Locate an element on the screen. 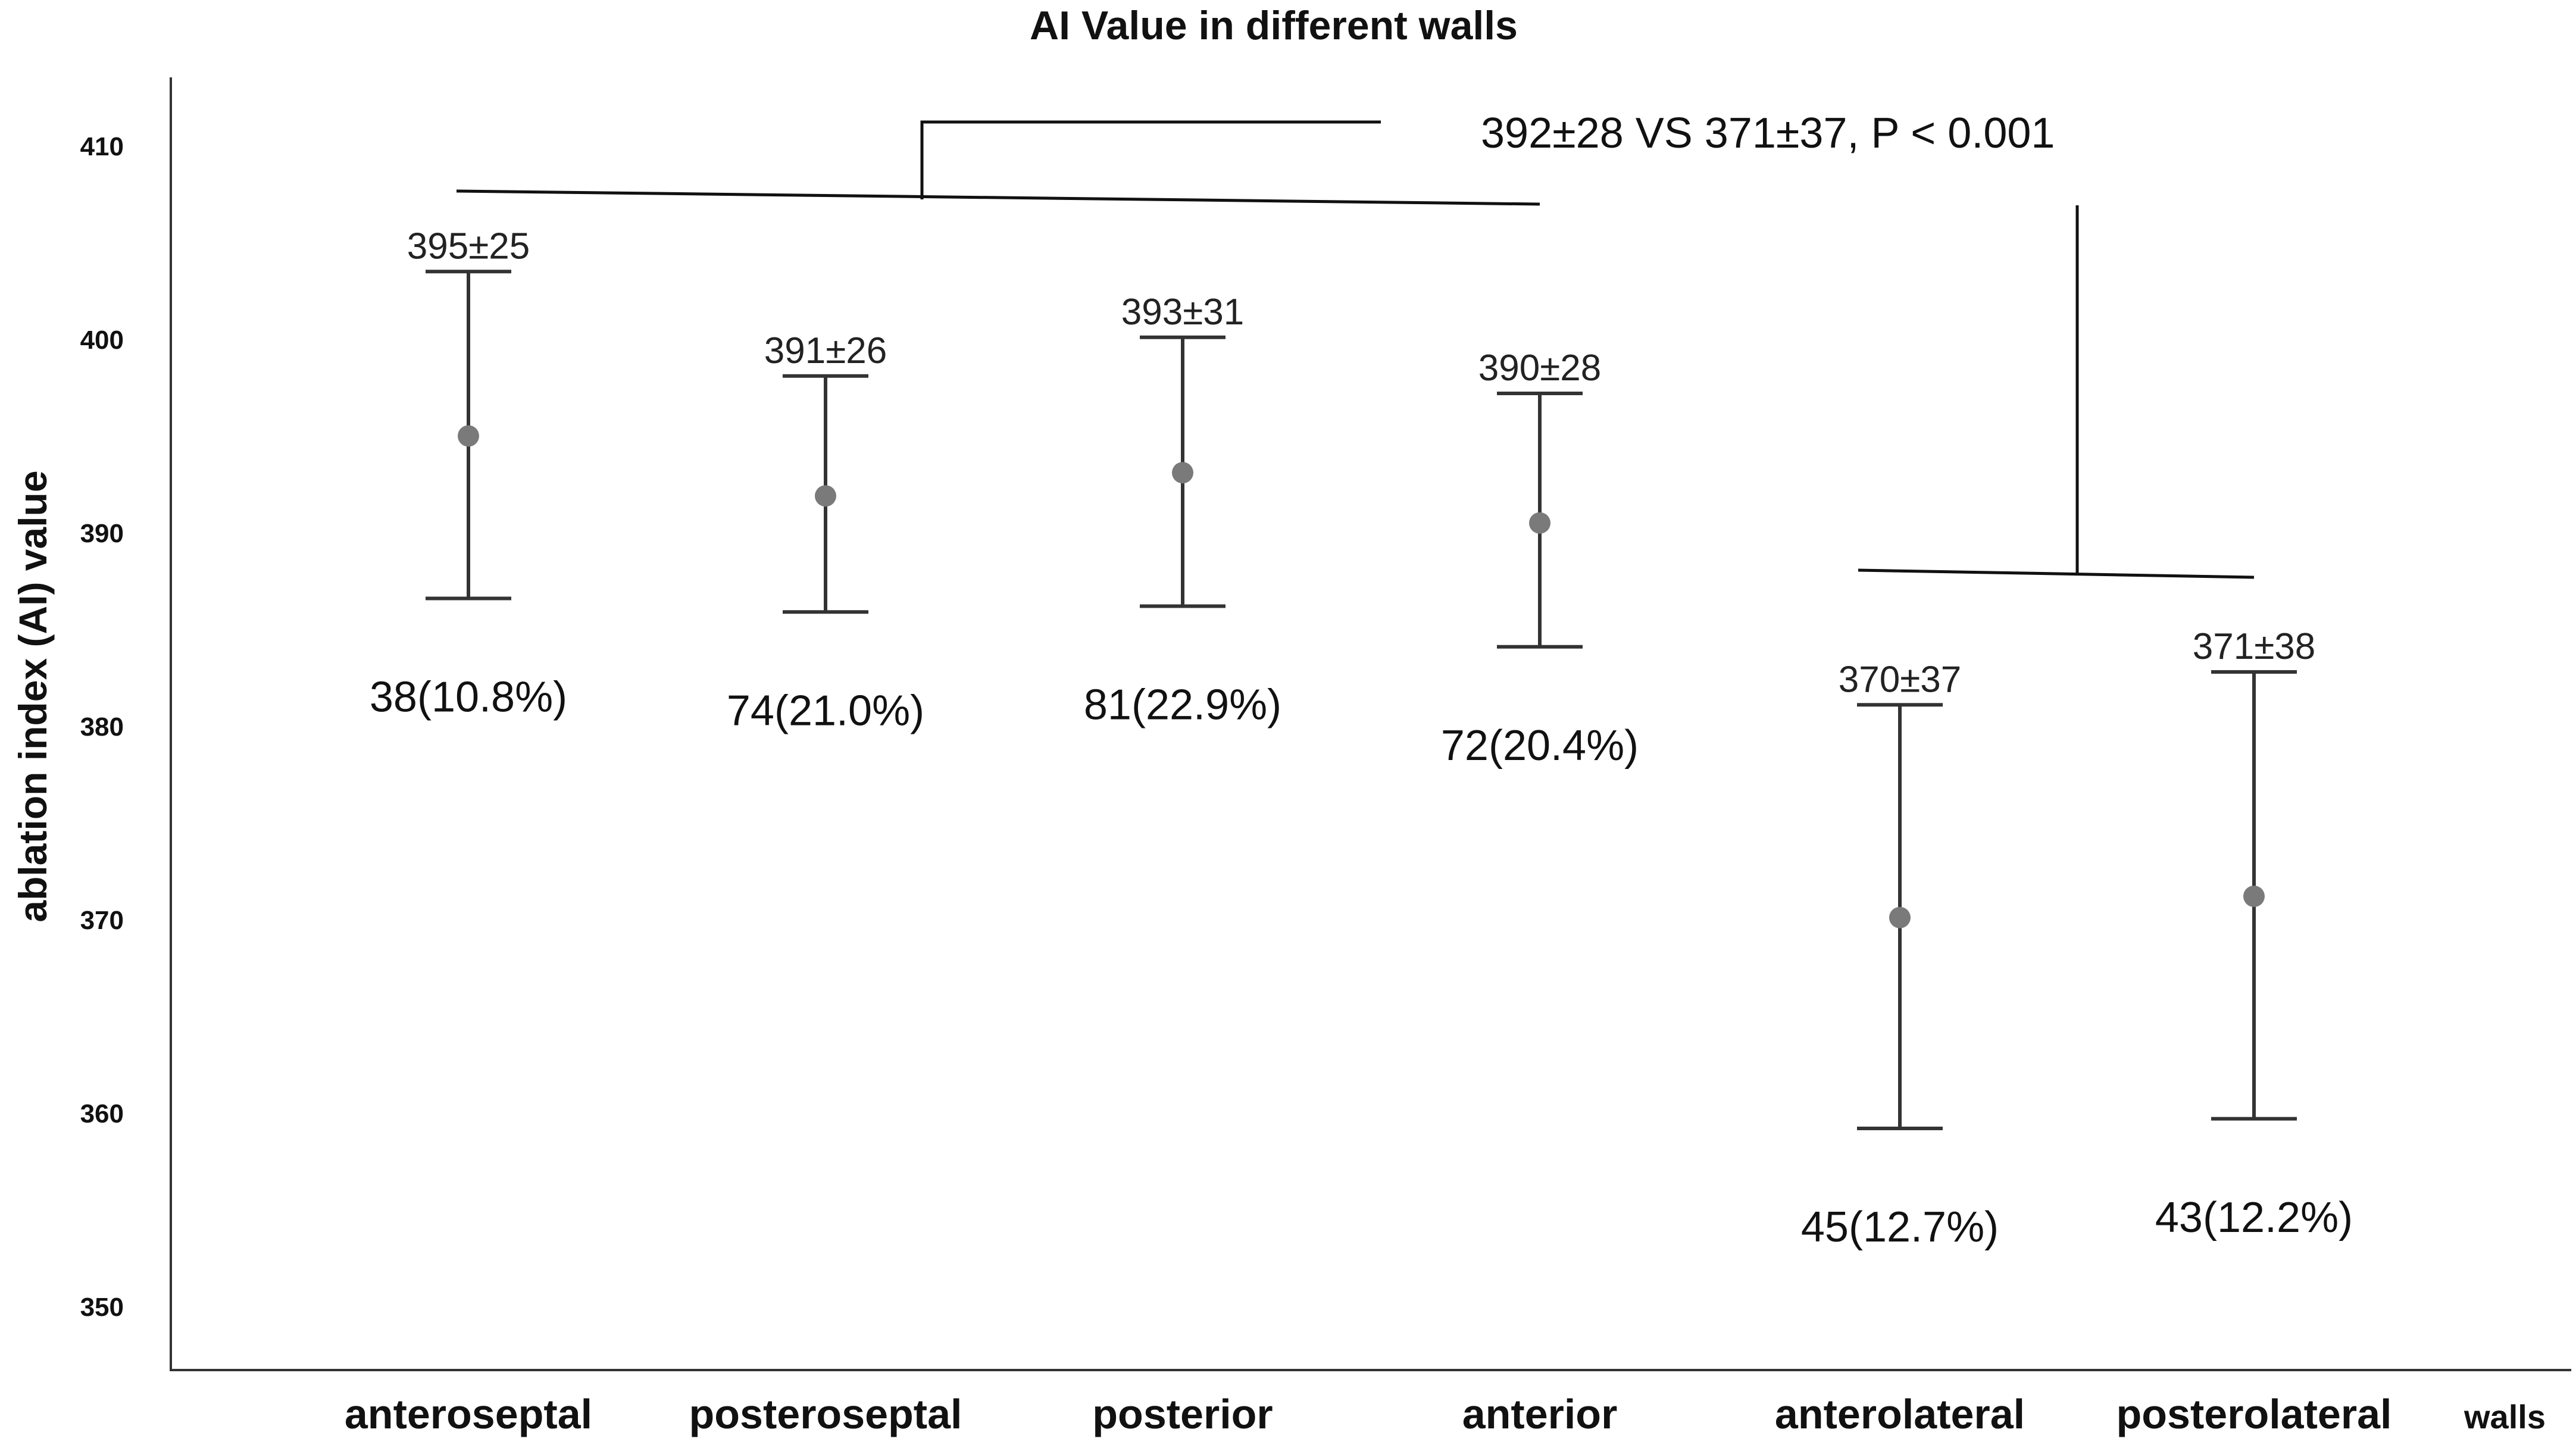  y-ticks: 350 360 370 380 390 400 410 is located at coordinates (102, 727).